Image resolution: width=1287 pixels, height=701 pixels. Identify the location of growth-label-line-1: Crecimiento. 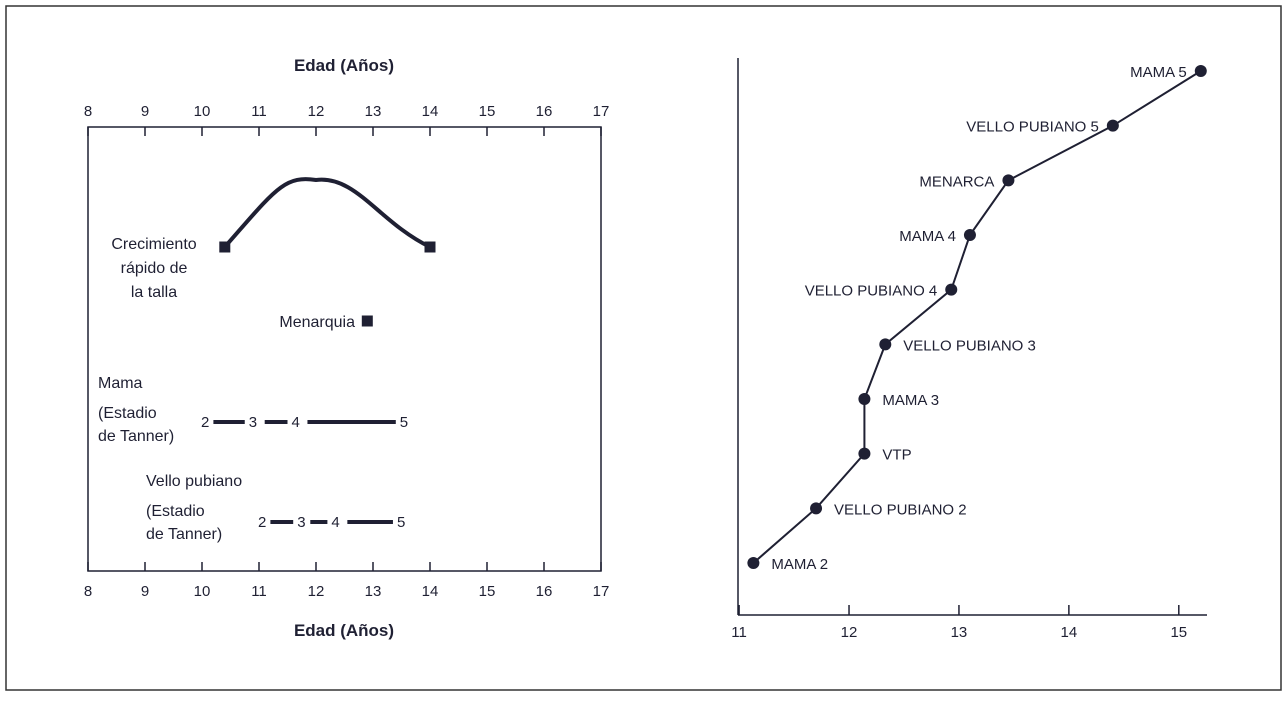
(153, 244).